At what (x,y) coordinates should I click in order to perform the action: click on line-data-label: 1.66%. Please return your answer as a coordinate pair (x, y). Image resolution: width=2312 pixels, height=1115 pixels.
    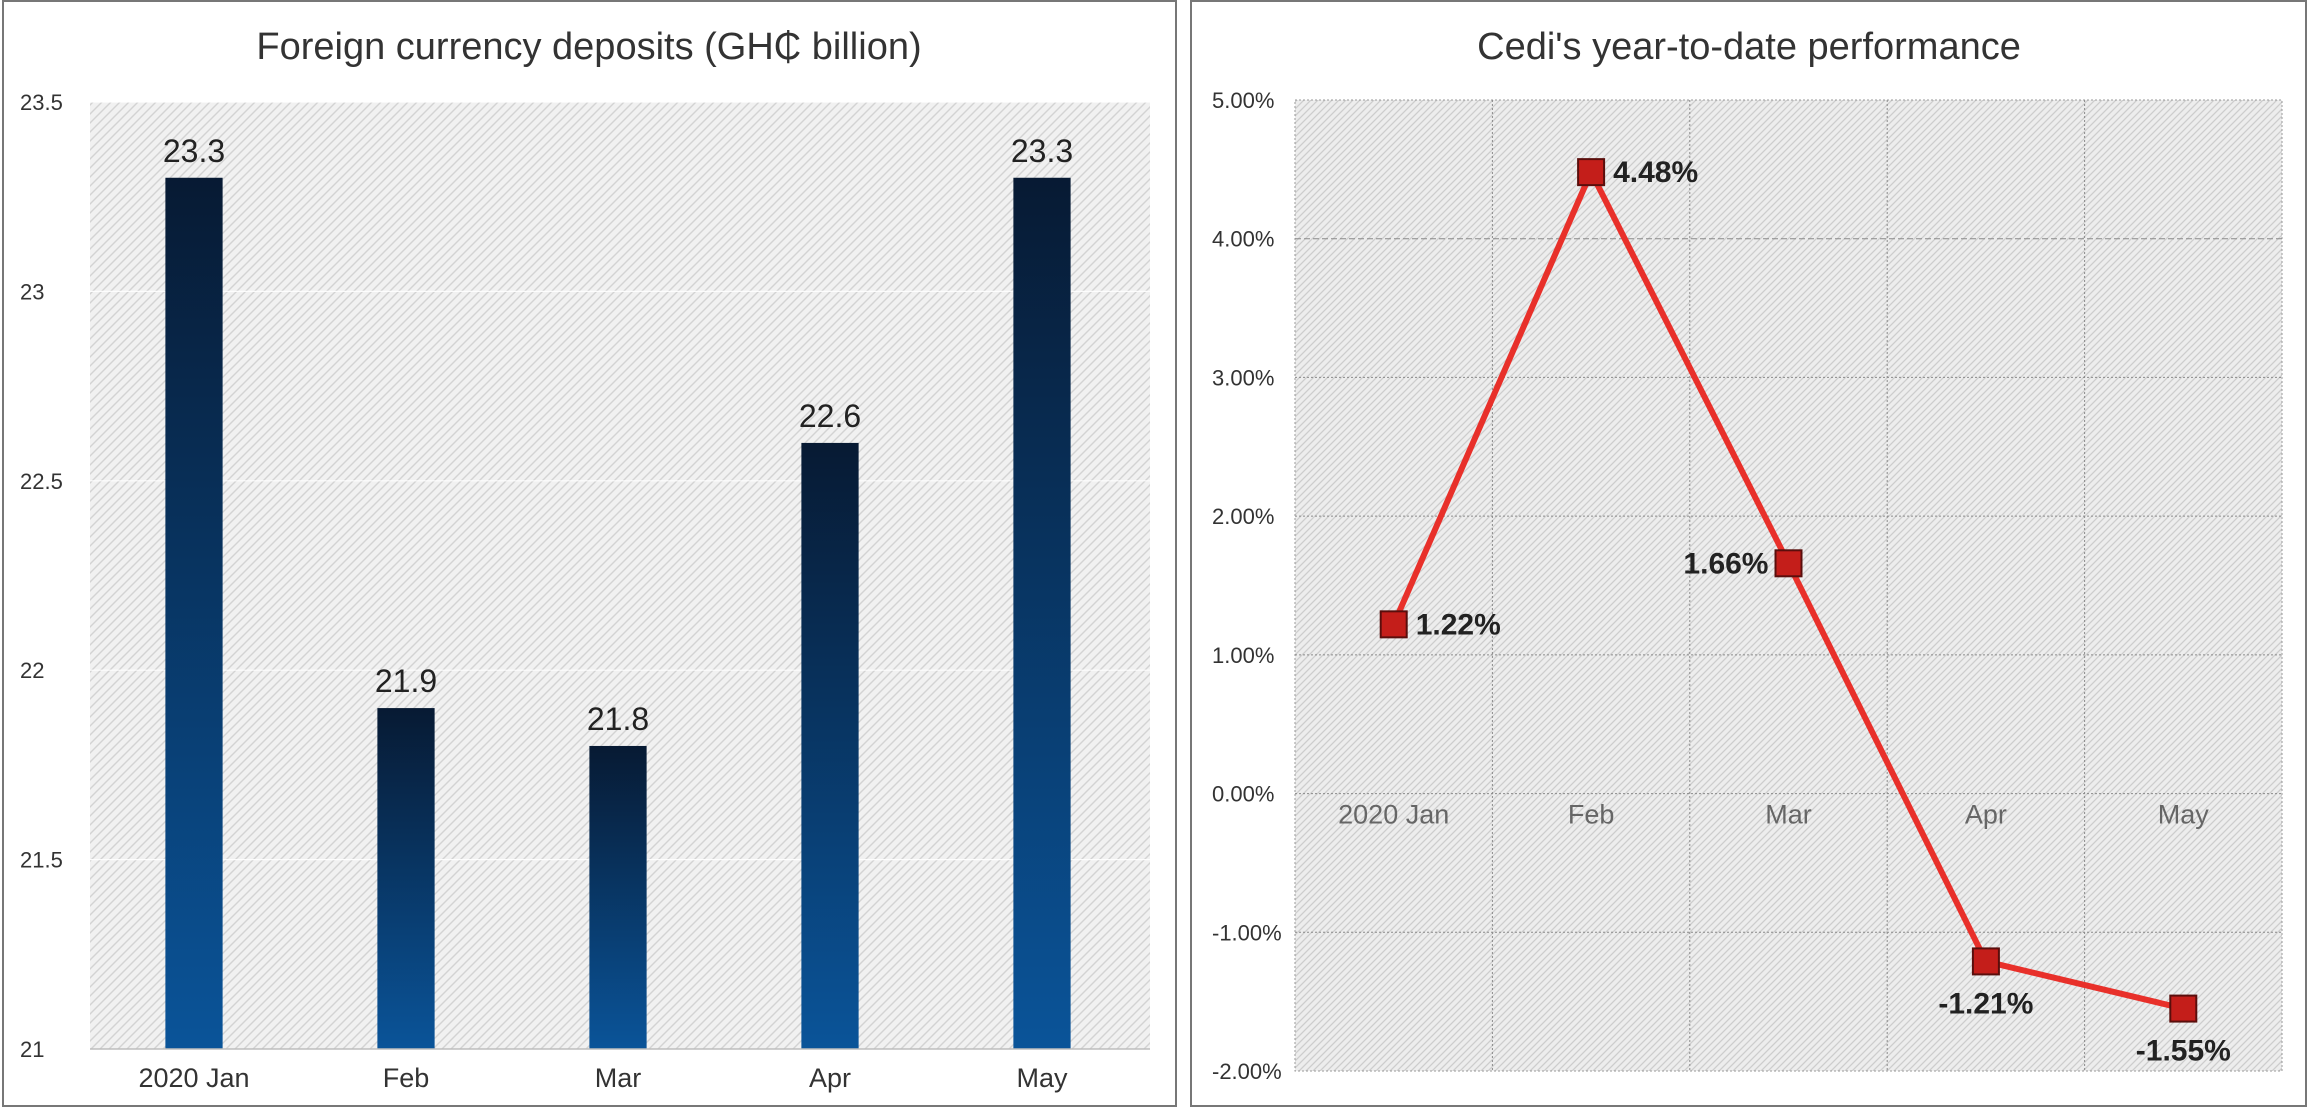
    Looking at the image, I should click on (1725, 563).